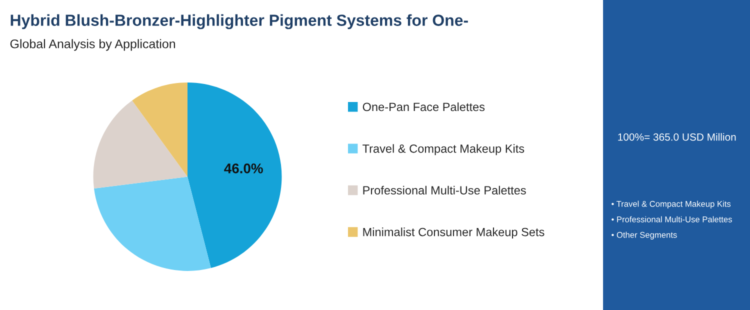 The height and width of the screenshot is (310, 750). Describe the element at coordinates (423, 107) in the screenshot. I see `legend-label: One-Pan Face Palettes` at that location.